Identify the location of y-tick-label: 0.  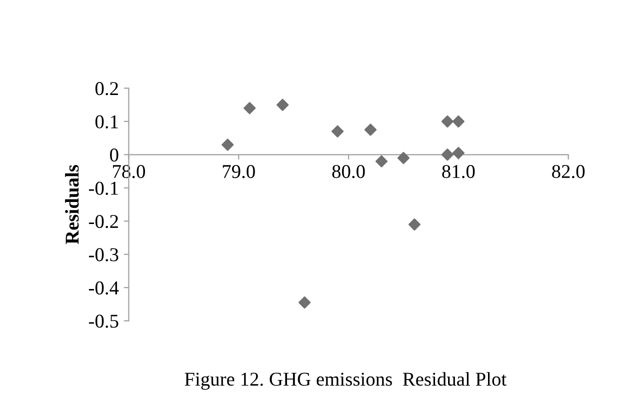
(114, 155).